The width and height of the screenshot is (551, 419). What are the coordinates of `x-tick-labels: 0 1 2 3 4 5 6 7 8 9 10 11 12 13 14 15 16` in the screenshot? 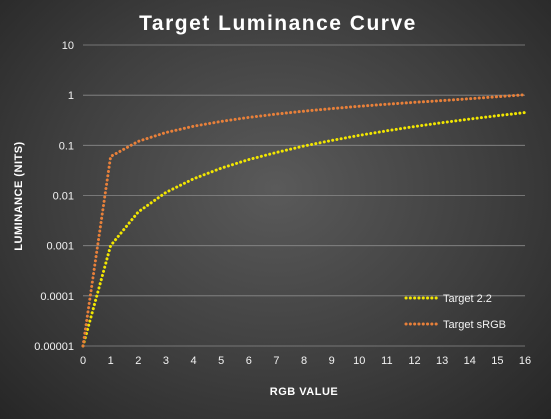 It's located at (305, 361).